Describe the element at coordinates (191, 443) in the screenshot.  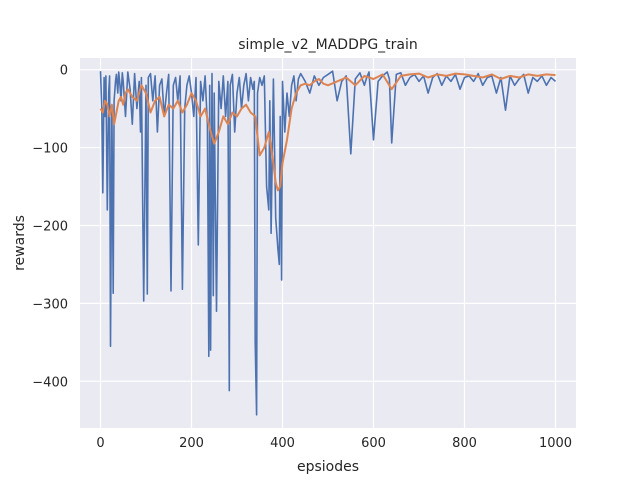
I see `x-tick-label: 200` at that location.